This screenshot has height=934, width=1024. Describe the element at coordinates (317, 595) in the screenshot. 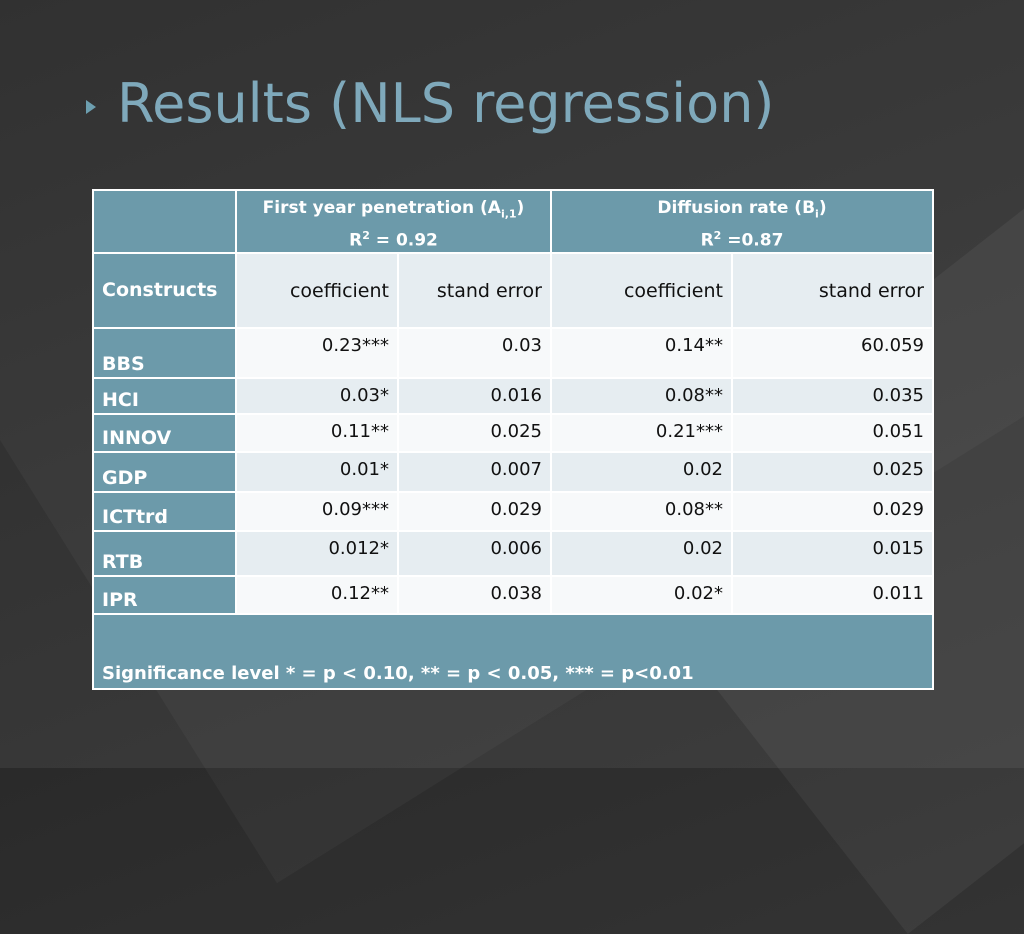

I see `cell-a-coef: 0.12**` at that location.